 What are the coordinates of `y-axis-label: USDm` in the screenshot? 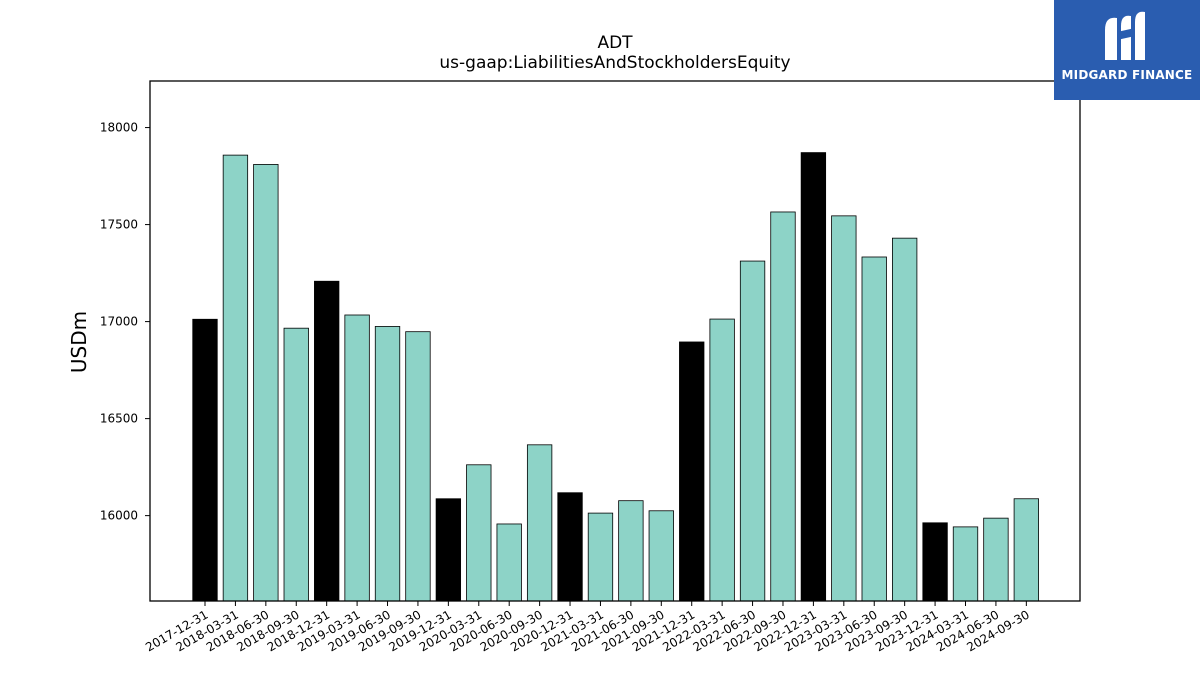 It's located at (79, 342).